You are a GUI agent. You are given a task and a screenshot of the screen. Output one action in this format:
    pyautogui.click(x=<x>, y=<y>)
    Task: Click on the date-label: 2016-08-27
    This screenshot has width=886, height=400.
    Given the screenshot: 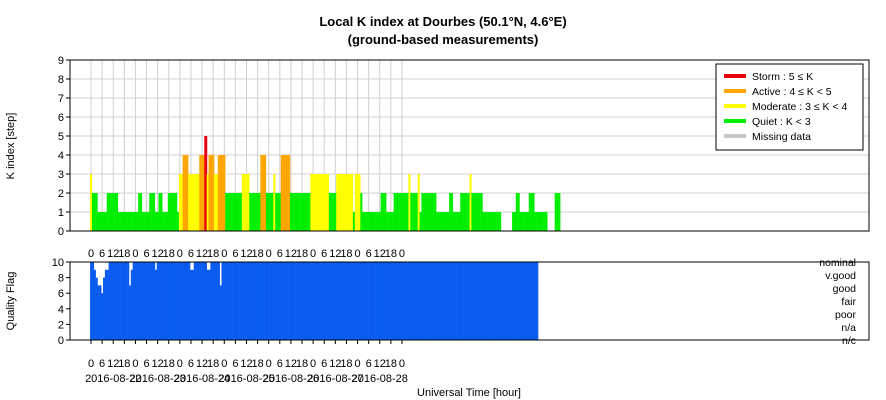 What is the action you would take?
    pyautogui.click(x=335, y=379)
    